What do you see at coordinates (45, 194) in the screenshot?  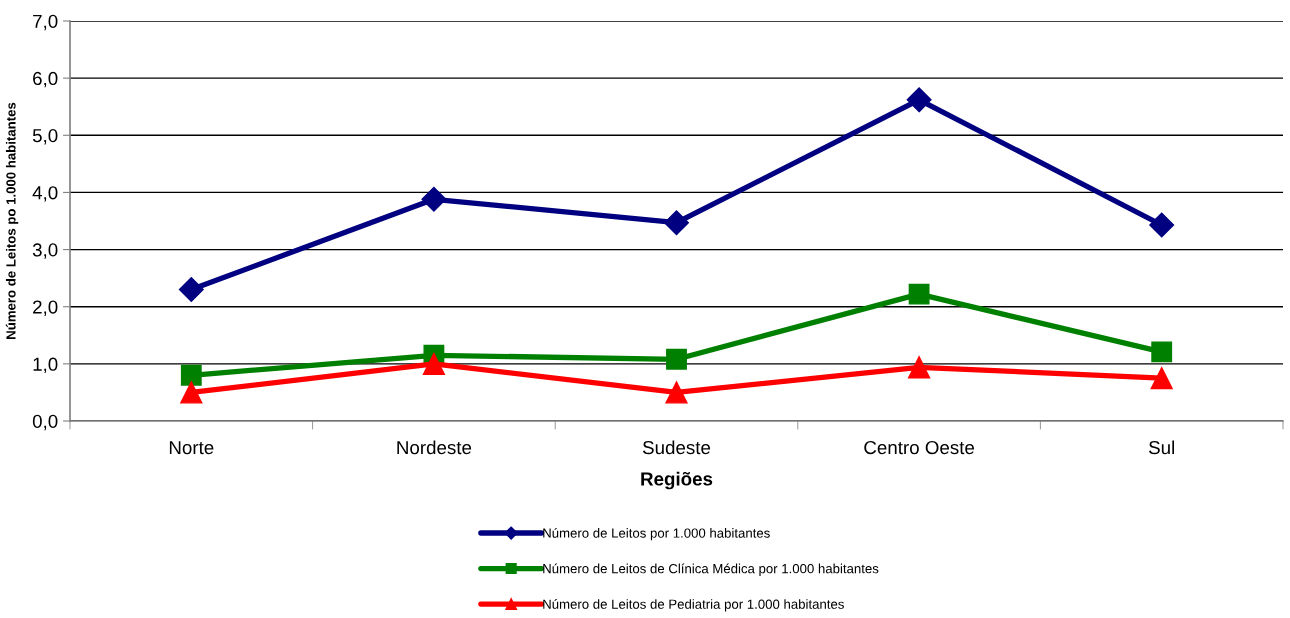 I see `y-tick-label: 4,0` at bounding box center [45, 194].